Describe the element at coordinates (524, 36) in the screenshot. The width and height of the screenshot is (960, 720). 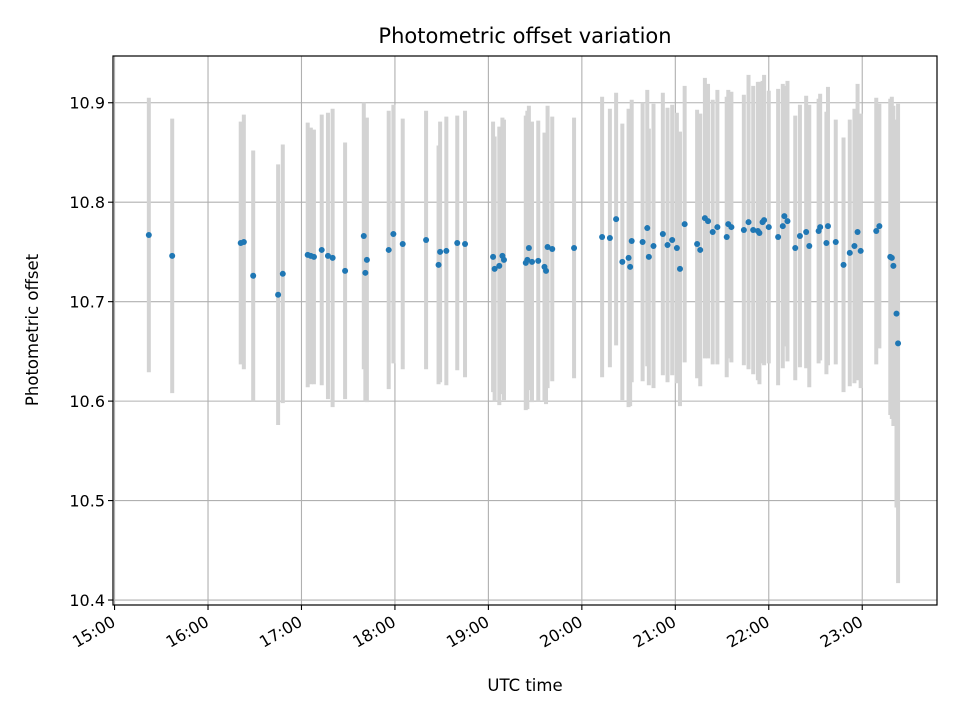
I see `chart-title: Photometric offset variation` at that location.